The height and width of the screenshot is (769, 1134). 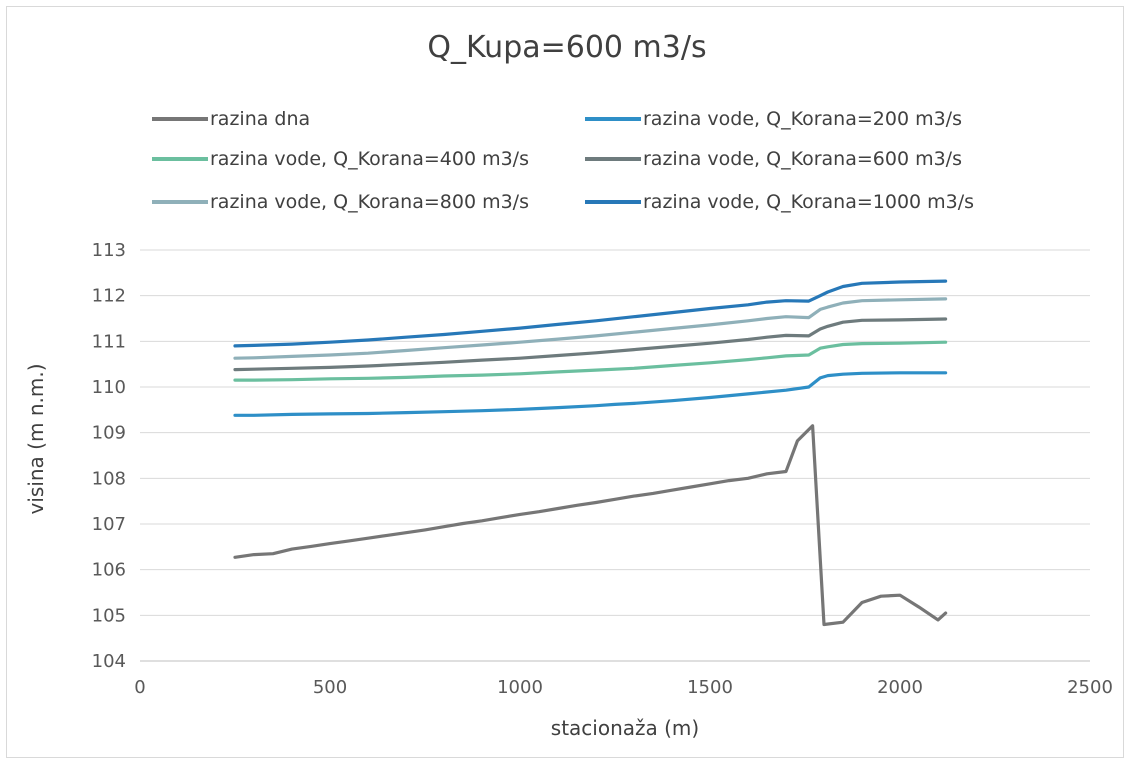 I want to click on legend-item-korana-600: razina vode, Q_Korana=600 m3/s, so click(x=773, y=159).